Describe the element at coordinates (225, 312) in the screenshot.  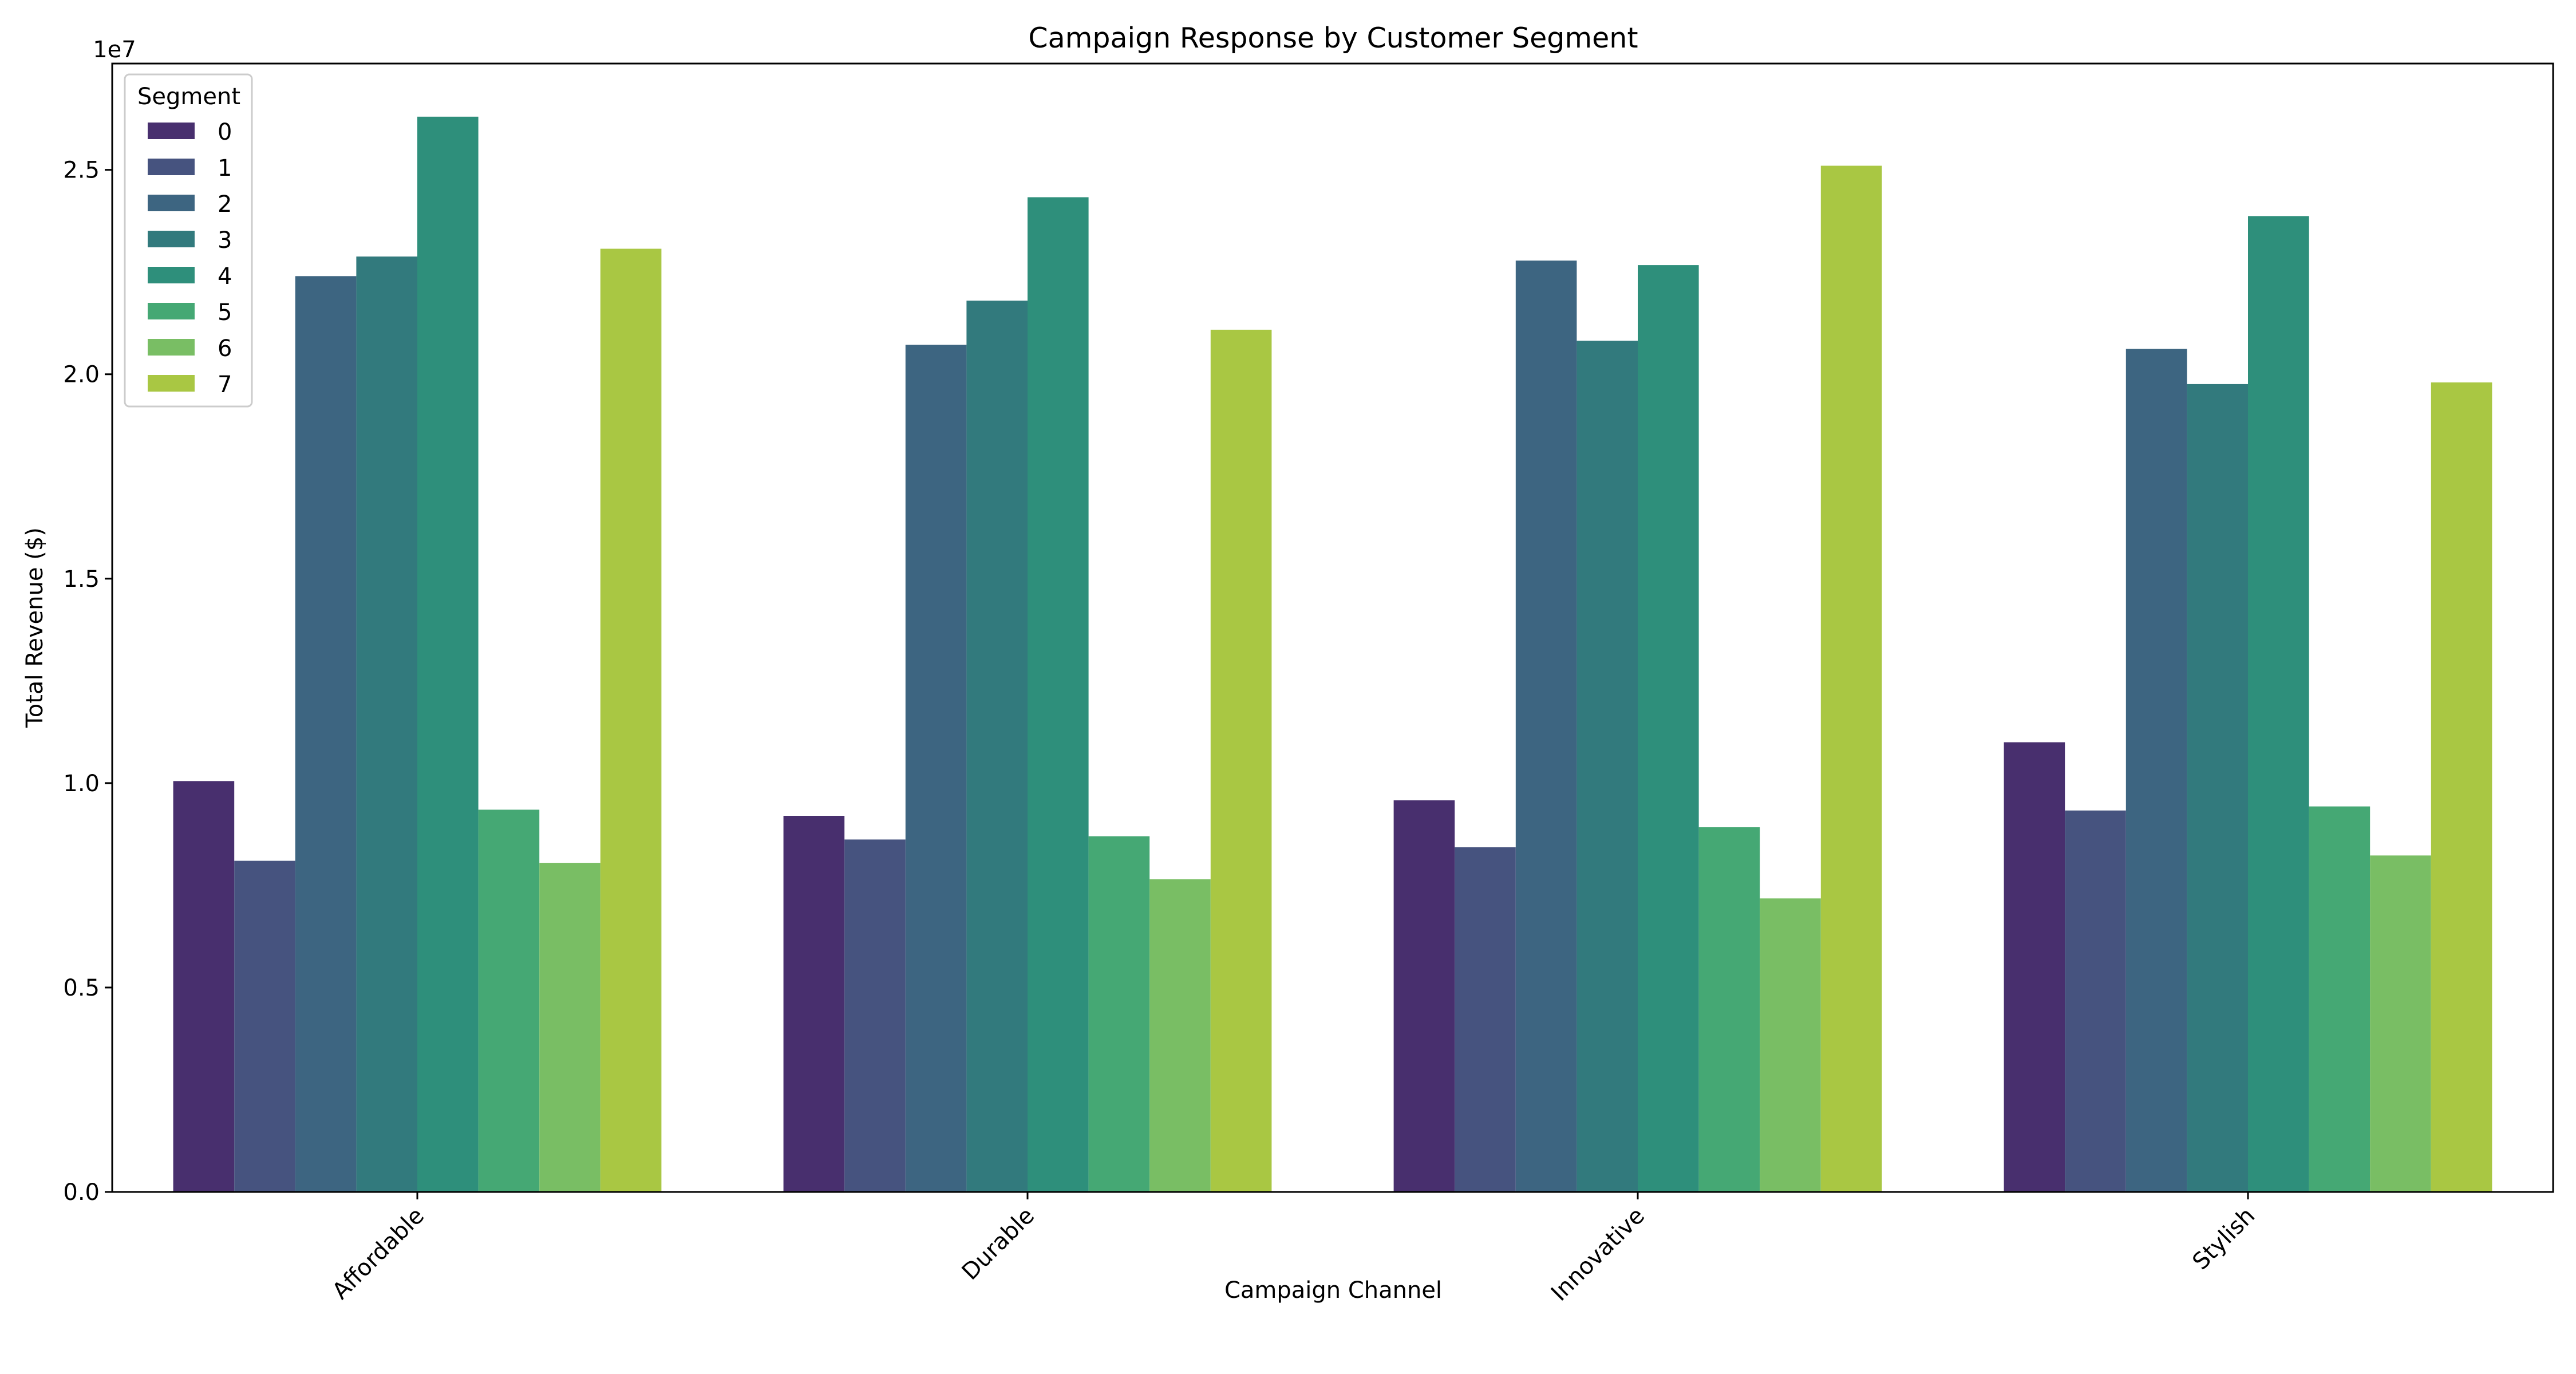
I see `legend-label-segment-5: 5` at that location.